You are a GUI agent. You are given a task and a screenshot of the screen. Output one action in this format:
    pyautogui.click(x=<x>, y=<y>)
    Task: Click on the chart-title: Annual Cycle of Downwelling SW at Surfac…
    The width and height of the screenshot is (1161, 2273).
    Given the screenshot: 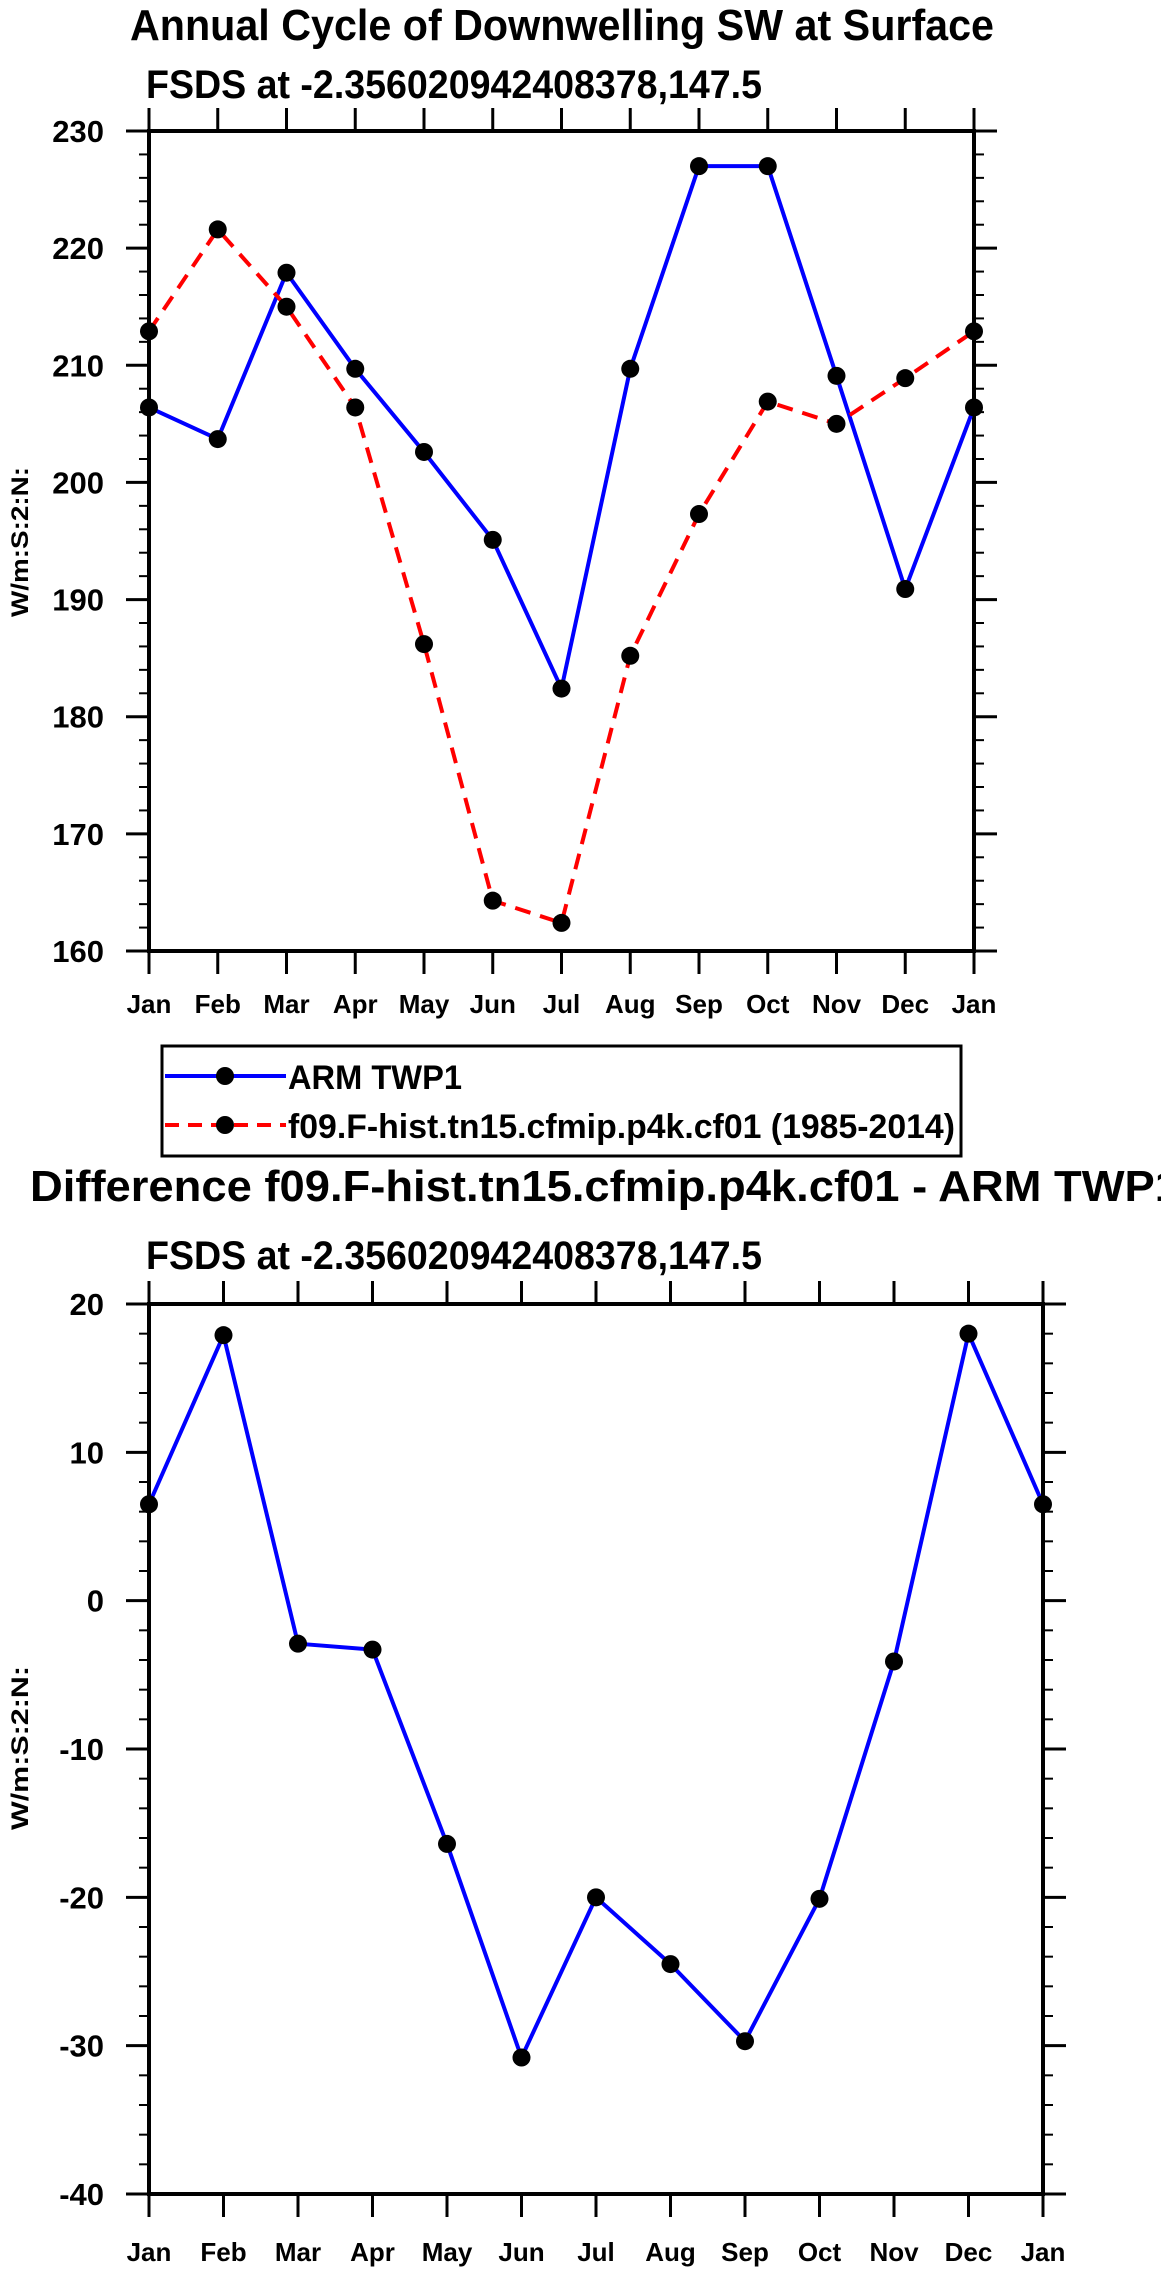 What is the action you would take?
    pyautogui.click(x=562, y=25)
    